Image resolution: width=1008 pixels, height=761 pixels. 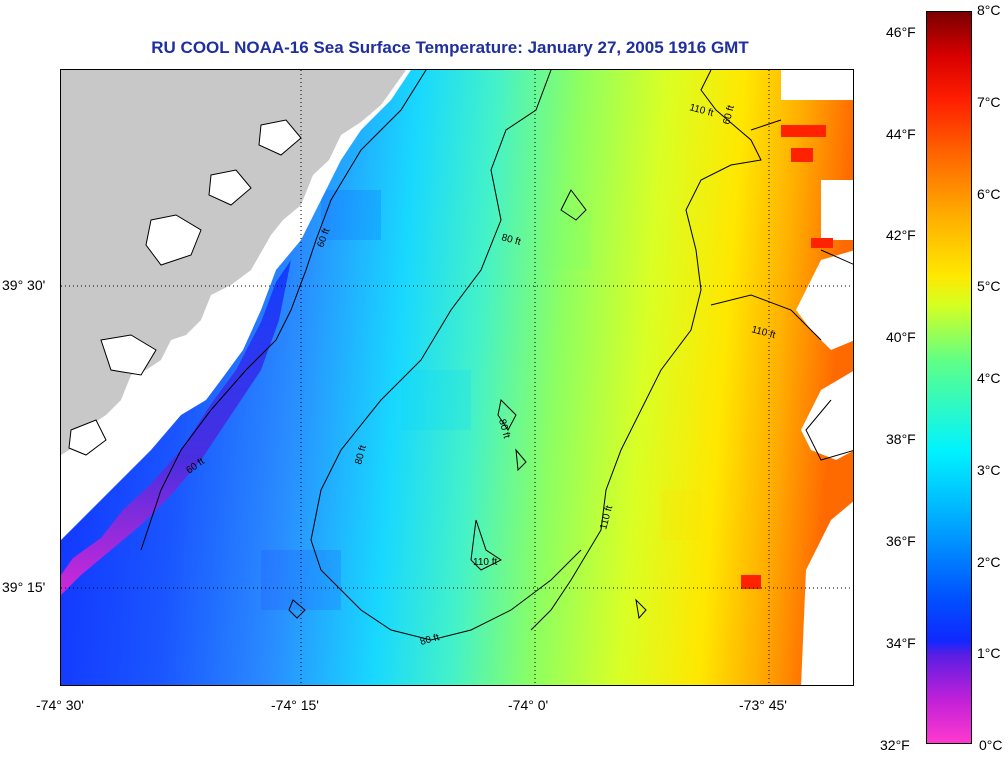 What do you see at coordinates (989, 102) in the screenshot?
I see `cb-c-7: 7°C` at bounding box center [989, 102].